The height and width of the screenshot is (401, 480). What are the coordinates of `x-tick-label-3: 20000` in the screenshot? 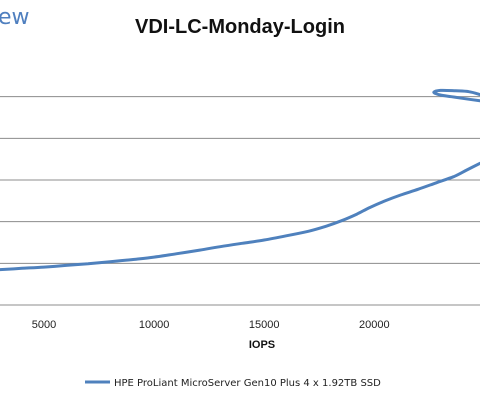 It's located at (374, 325).